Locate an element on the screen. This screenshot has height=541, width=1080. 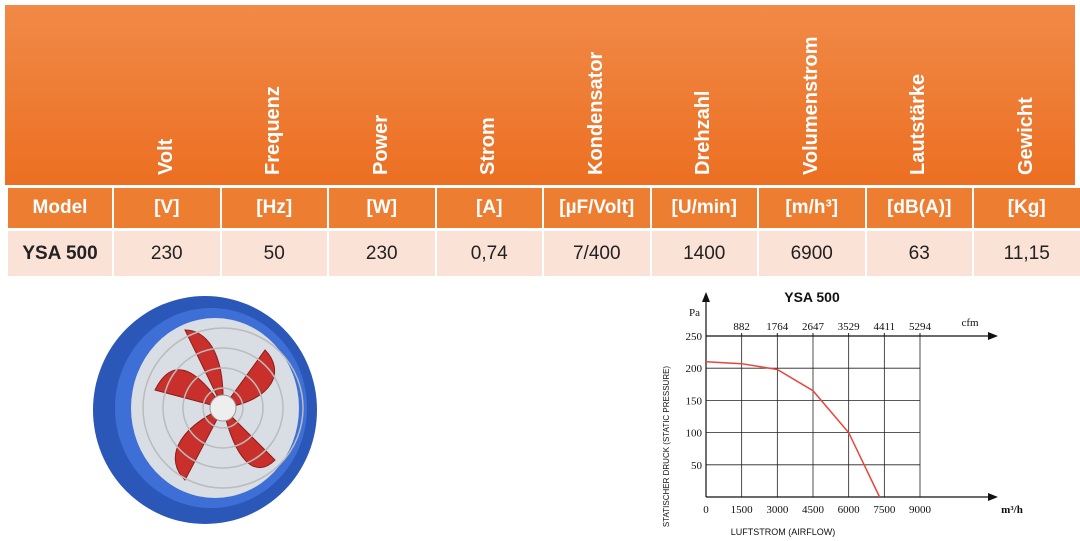
column-header: Lautstärke is located at coordinates (918, 124).